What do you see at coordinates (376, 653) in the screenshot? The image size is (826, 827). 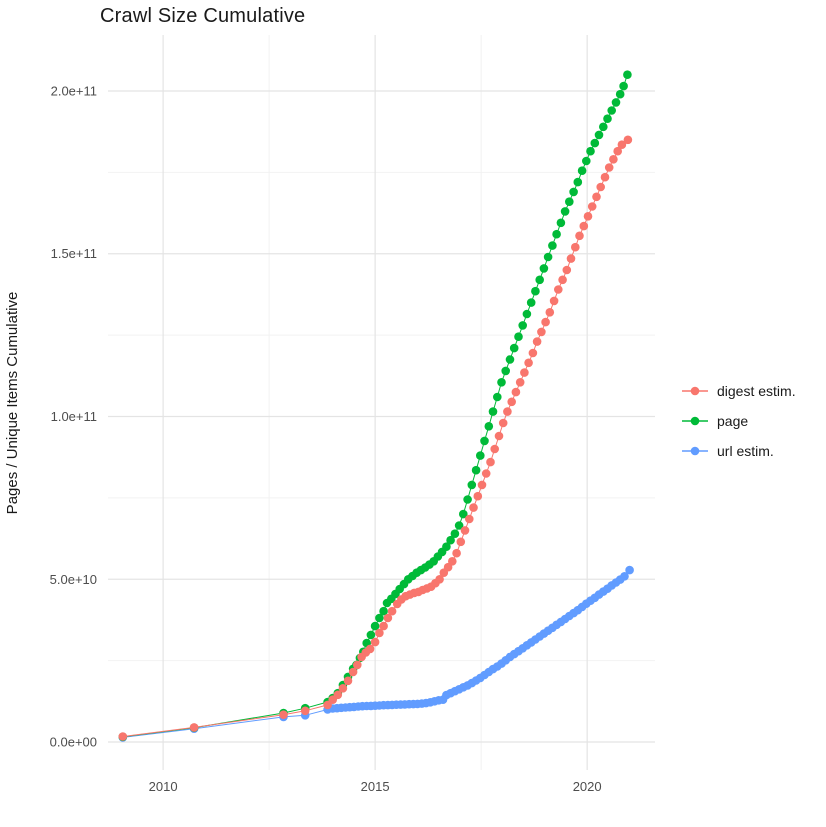 I see `series-line-url-estim-` at bounding box center [376, 653].